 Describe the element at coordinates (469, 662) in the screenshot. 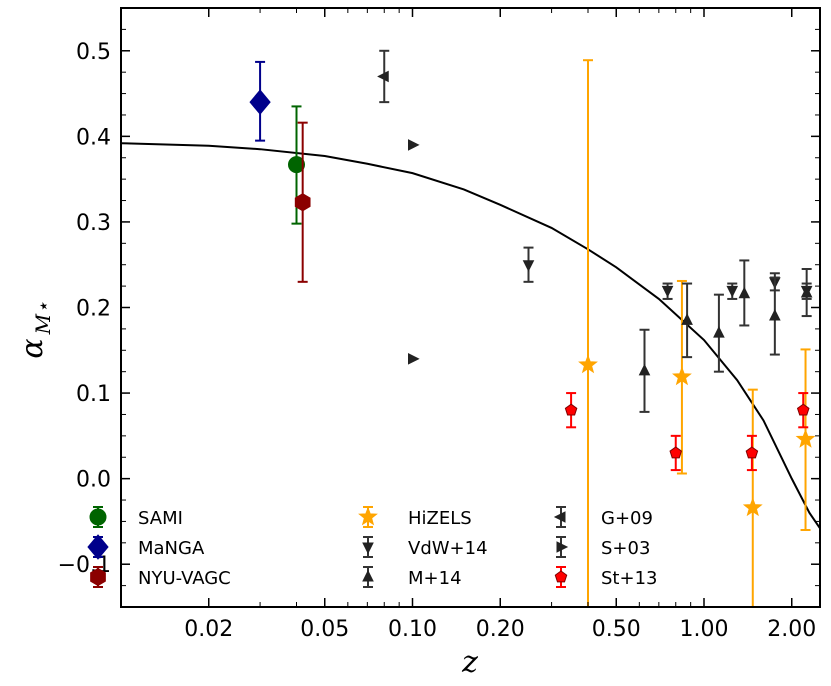

I see `x-axis-title: z` at that location.